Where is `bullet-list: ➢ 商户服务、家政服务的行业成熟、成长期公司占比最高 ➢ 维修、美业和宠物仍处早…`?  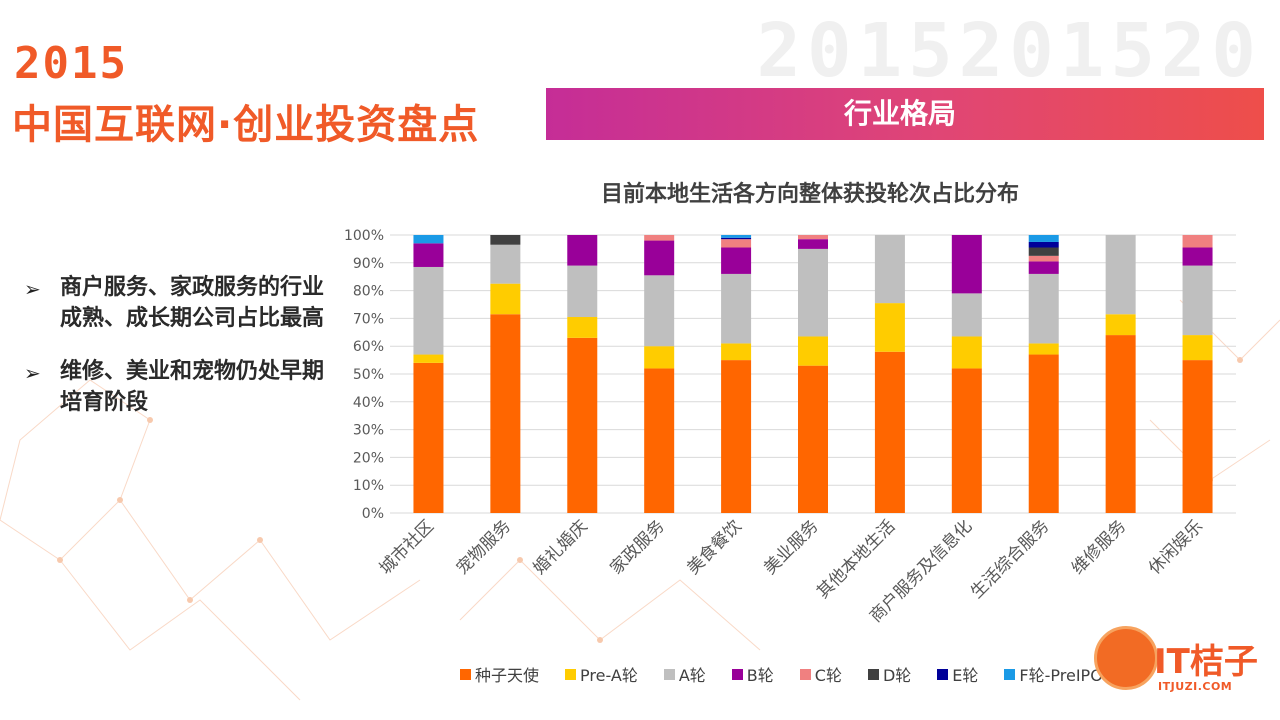
bullet-list: ➢ 商户服务、家政服务的行业成熟、成长期公司占比最高 ➢ 维修、美业和宠物仍处早… is located at coordinates (184, 356).